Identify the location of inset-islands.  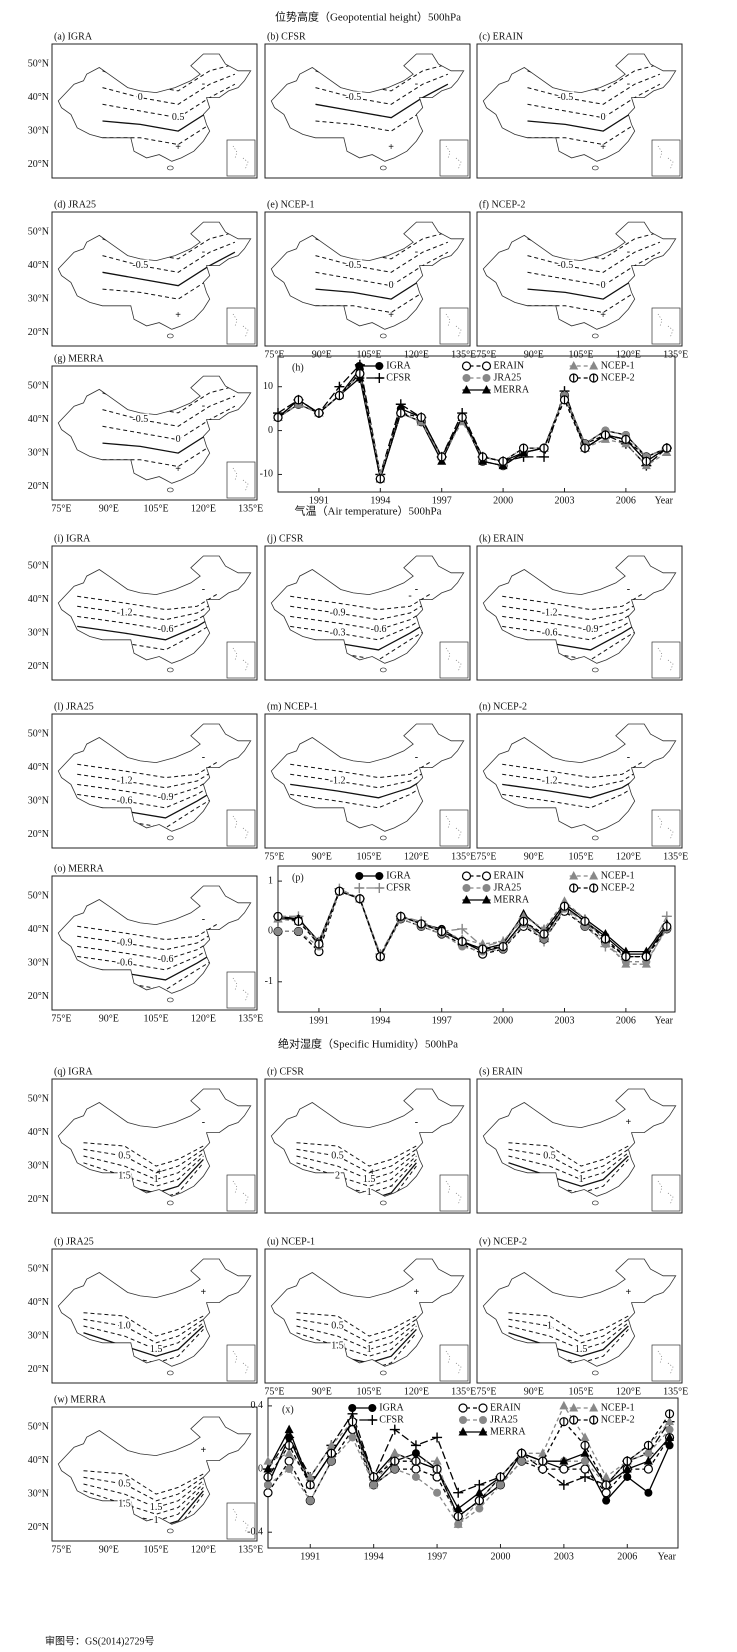
(453, 158).